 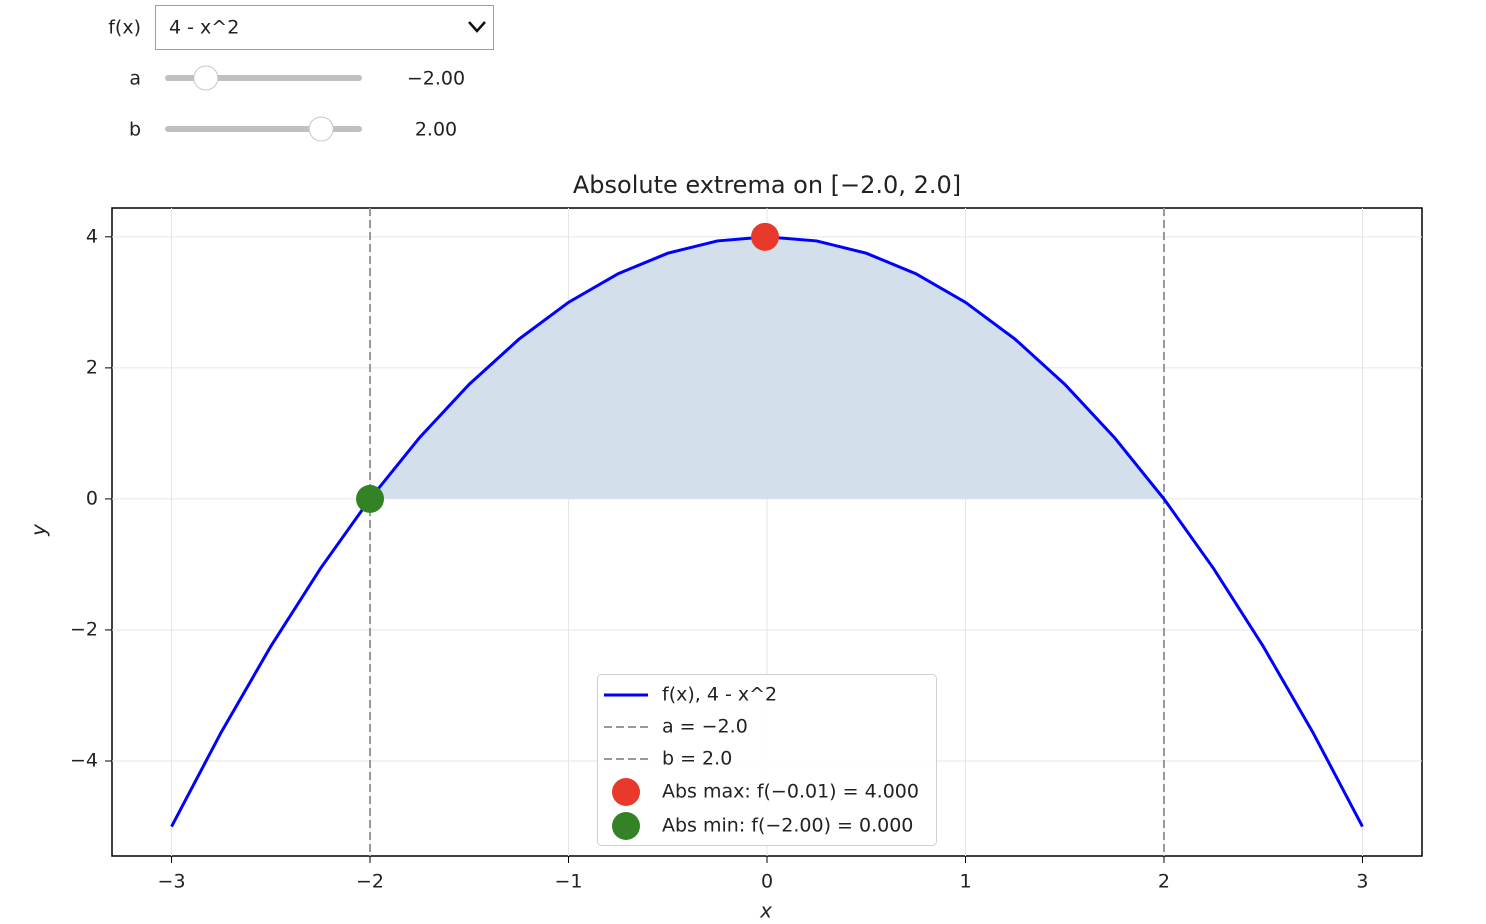 I want to click on legend-label: Abs max: f(−0.01) = 4.000, so click(x=790, y=792).